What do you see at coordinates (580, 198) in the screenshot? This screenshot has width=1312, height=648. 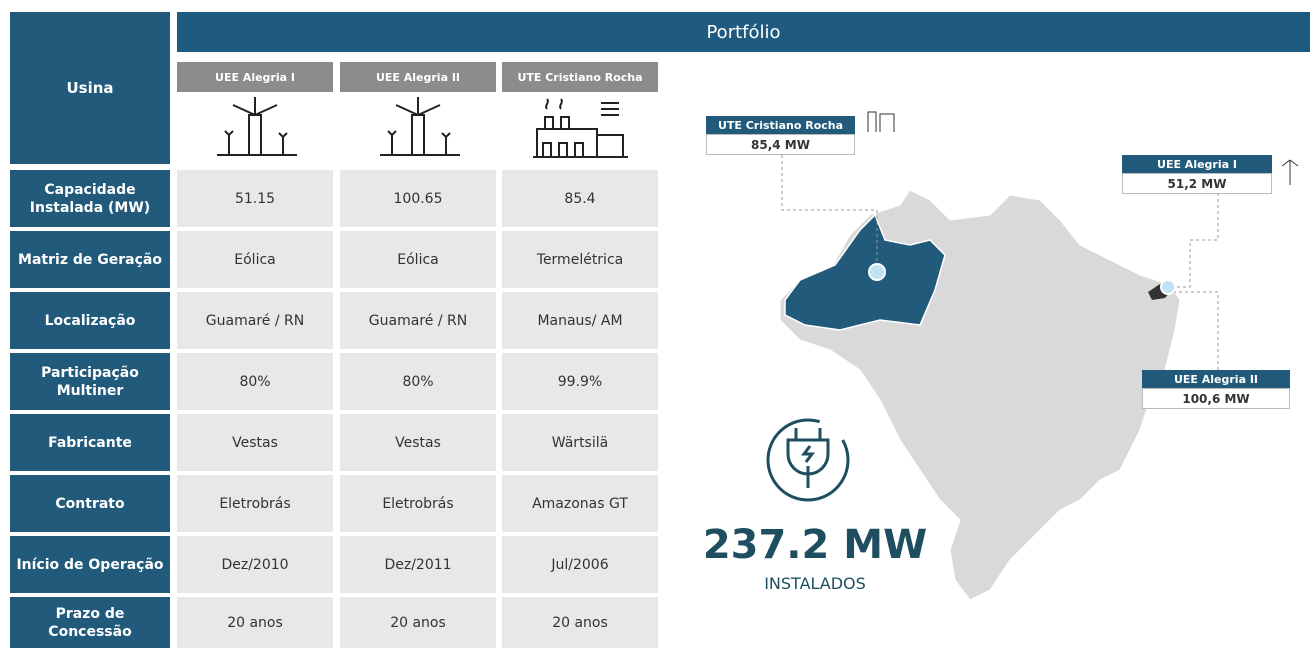 I see `cell: 85.4` at bounding box center [580, 198].